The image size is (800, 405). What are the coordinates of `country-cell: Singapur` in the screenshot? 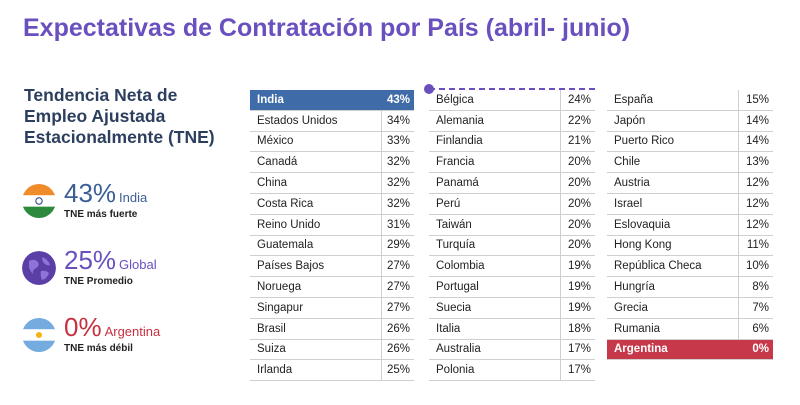 It's located at (316, 307).